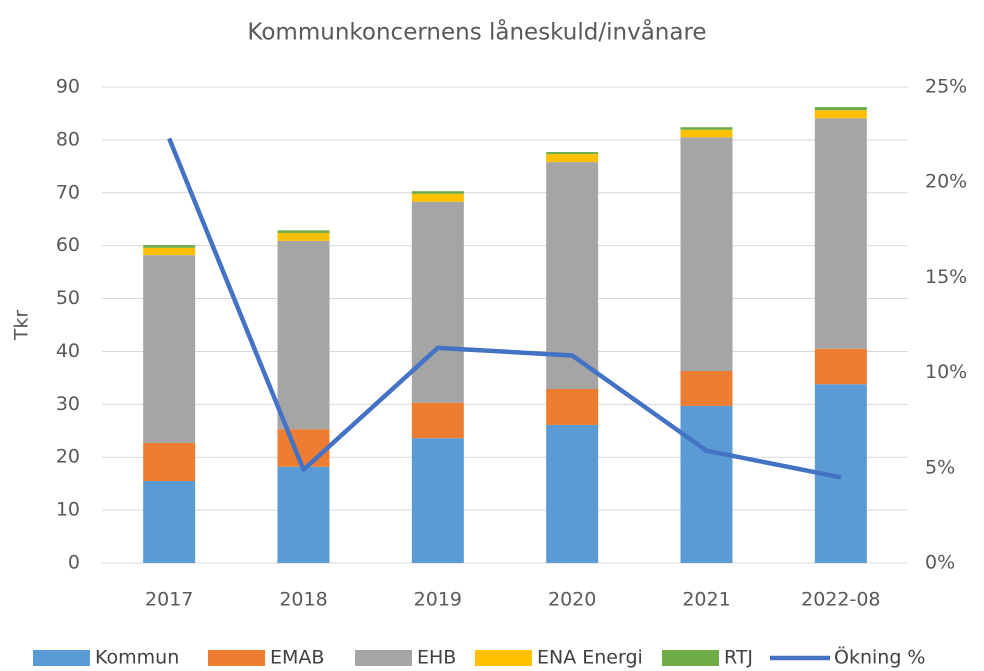 Image resolution: width=984 pixels, height=671 pixels. Describe the element at coordinates (946, 277) in the screenshot. I see `y2-tick-label: 15%` at that location.